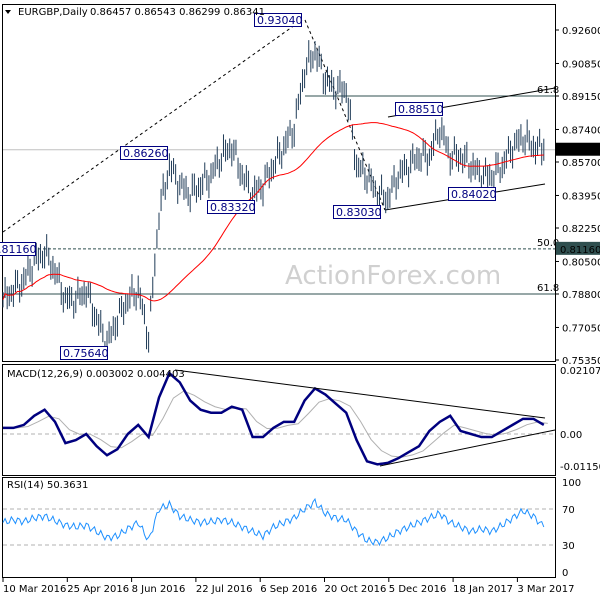 The height and width of the screenshot is (600, 600). I want to click on x-tick-label: 5 Dec 2016, so click(418, 589).